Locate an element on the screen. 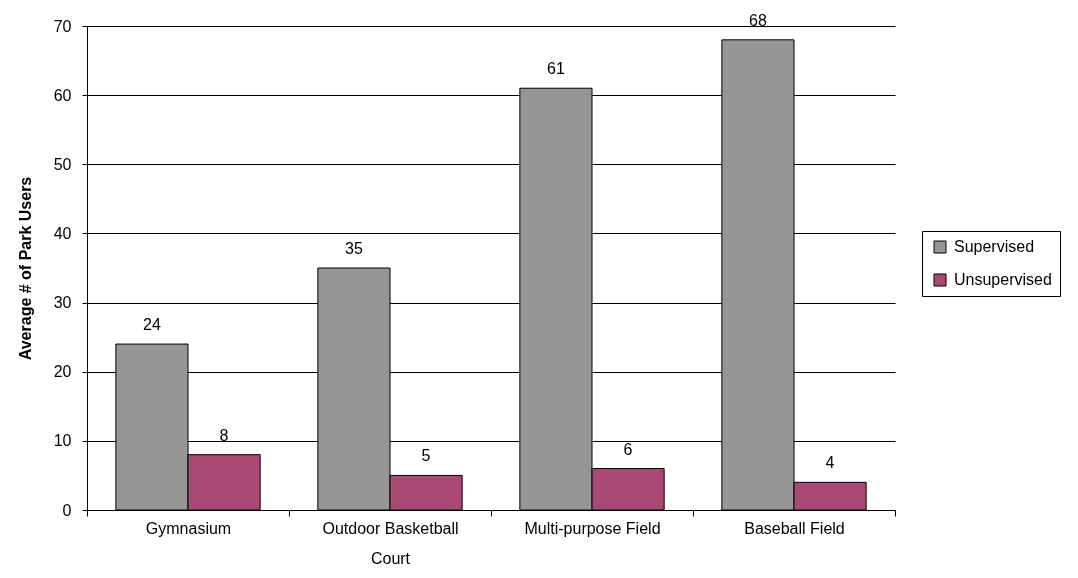  data-label: 68 is located at coordinates (758, 20).